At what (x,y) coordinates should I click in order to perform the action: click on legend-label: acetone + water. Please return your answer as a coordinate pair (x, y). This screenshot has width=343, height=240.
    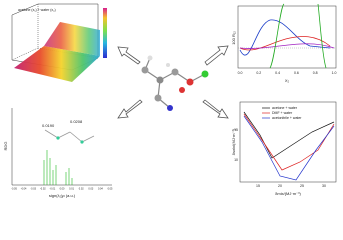
    Looking at the image, I should click on (285, 108).